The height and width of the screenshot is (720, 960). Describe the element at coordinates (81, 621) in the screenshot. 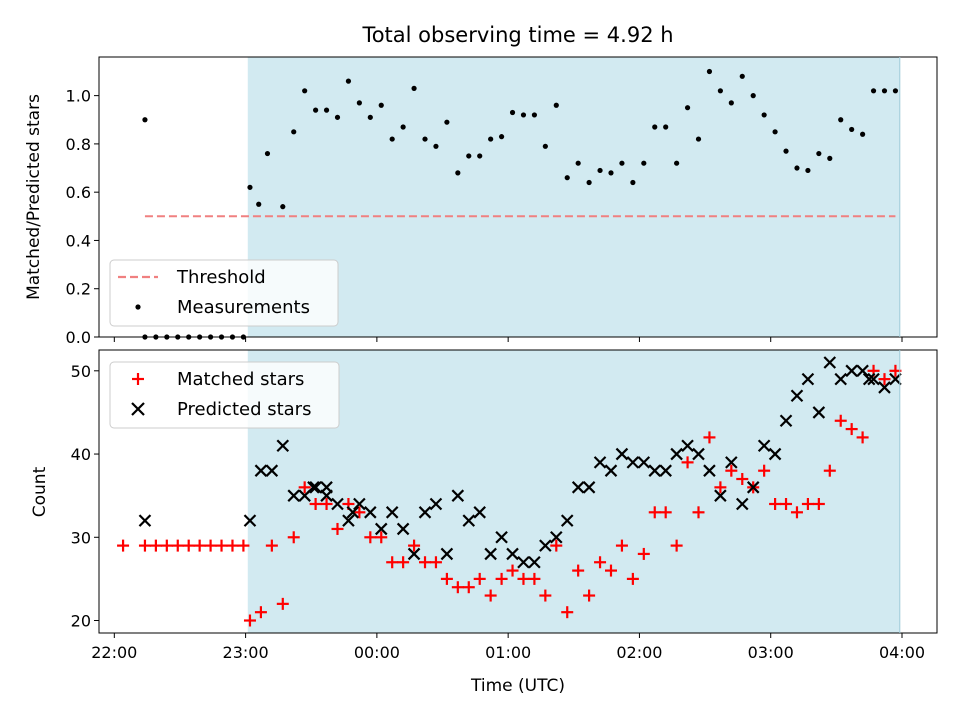

I see `count-y-tick-label: 20` at that location.